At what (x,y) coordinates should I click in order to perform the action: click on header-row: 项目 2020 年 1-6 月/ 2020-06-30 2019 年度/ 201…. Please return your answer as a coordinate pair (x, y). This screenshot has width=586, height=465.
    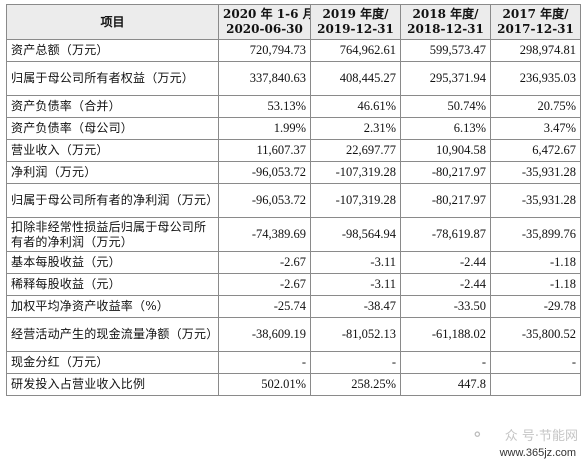
    Looking at the image, I should click on (293, 22).